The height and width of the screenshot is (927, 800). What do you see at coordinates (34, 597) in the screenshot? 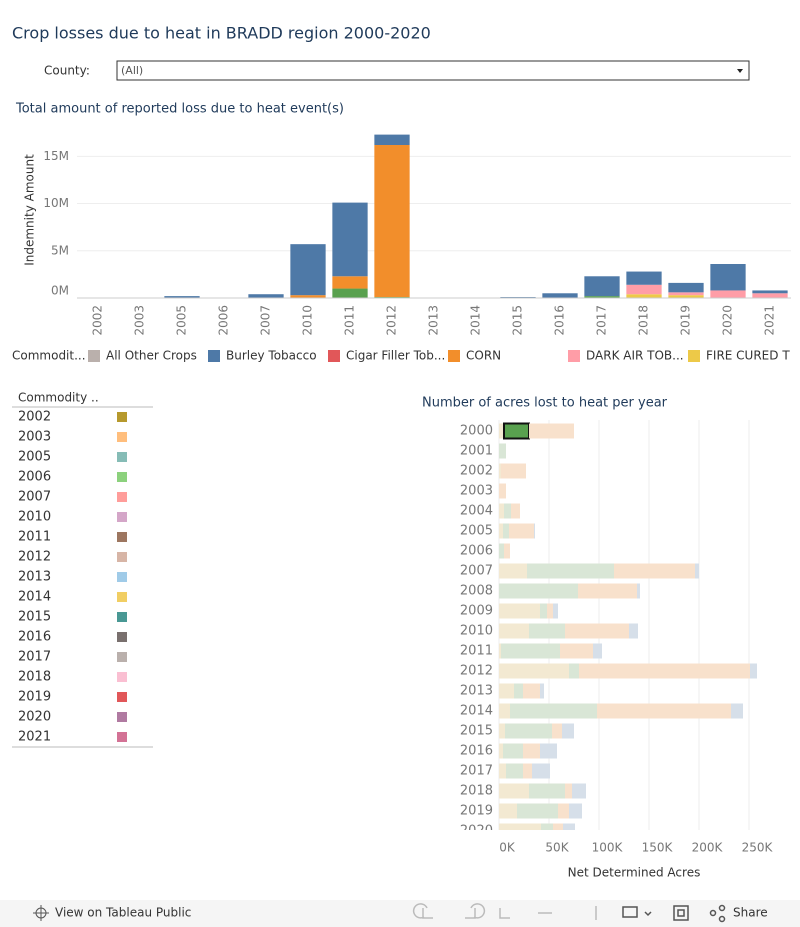
I see `legend-label: 2014` at bounding box center [34, 597].